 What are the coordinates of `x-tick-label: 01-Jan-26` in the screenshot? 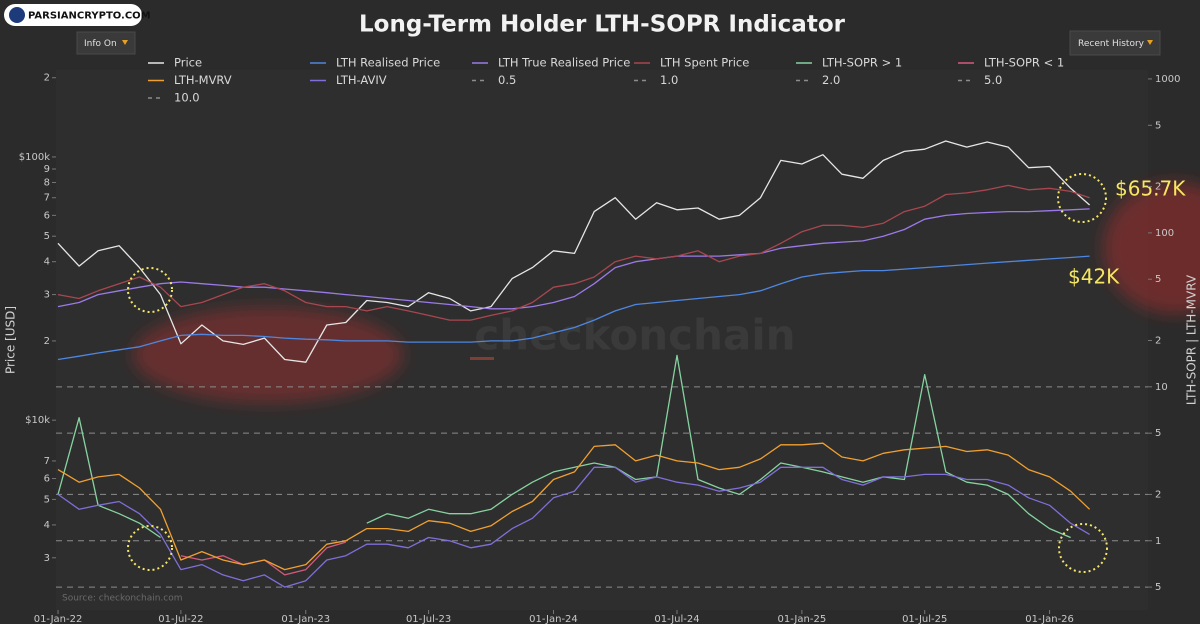 It's located at (1049, 619).